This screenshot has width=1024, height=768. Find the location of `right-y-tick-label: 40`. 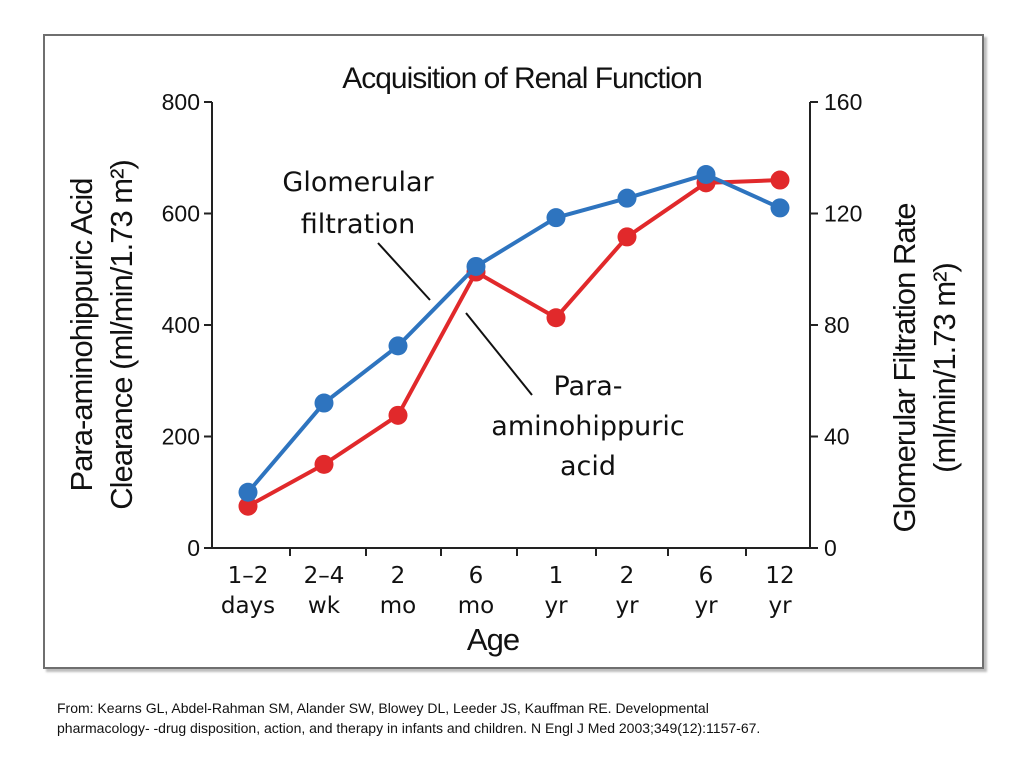

right-y-tick-label: 40 is located at coordinates (837, 437).